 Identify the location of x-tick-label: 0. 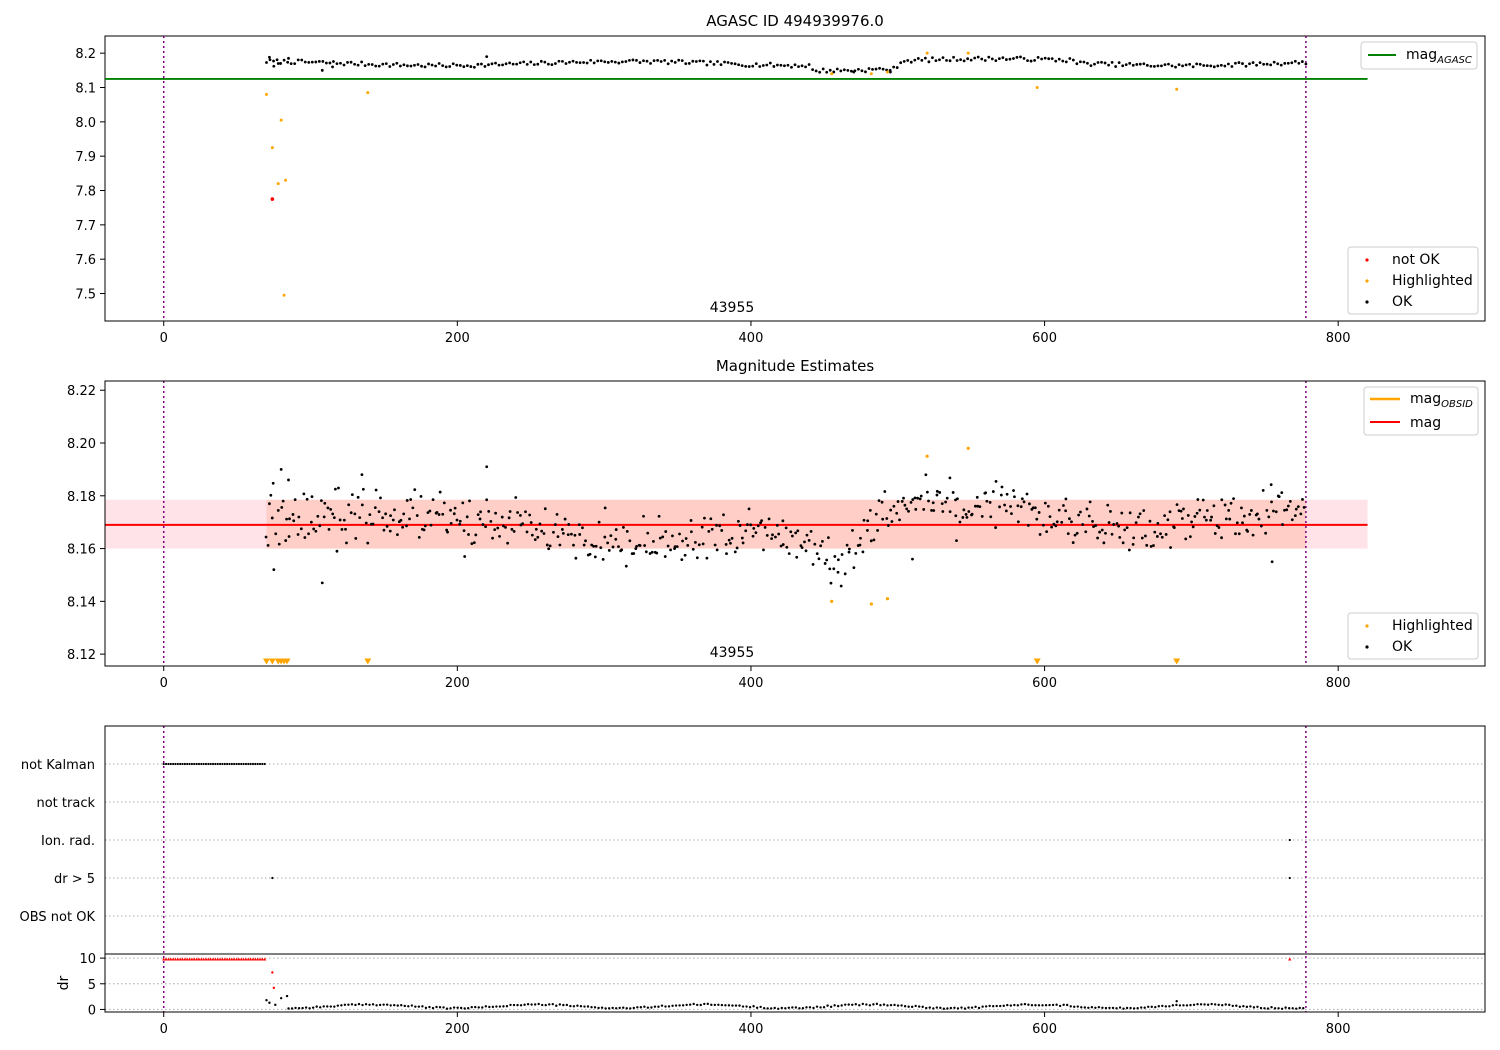
(164, 1029).